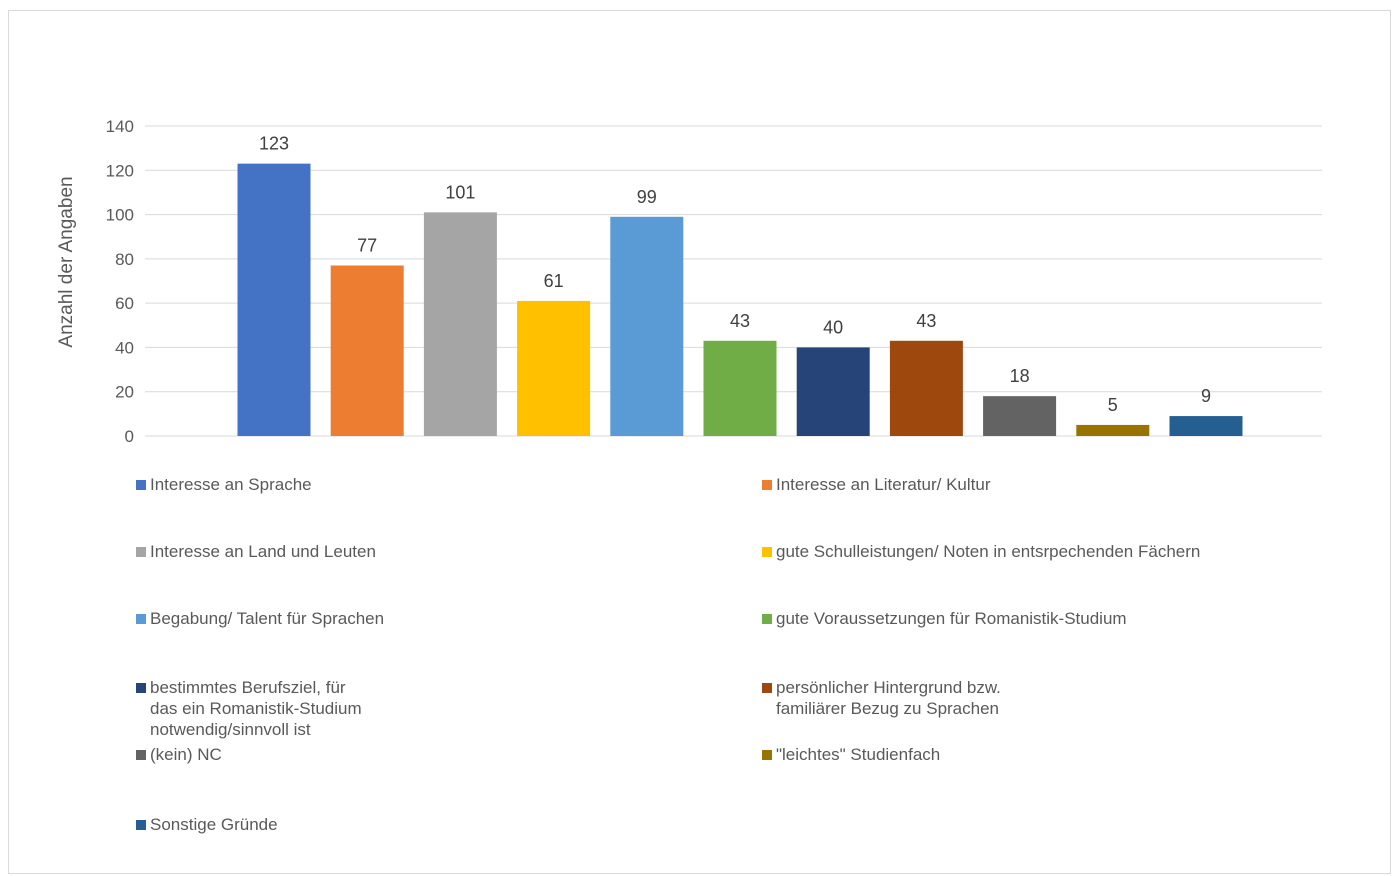 The height and width of the screenshot is (876, 1397). Describe the element at coordinates (647, 197) in the screenshot. I see `data-label: 99` at that location.